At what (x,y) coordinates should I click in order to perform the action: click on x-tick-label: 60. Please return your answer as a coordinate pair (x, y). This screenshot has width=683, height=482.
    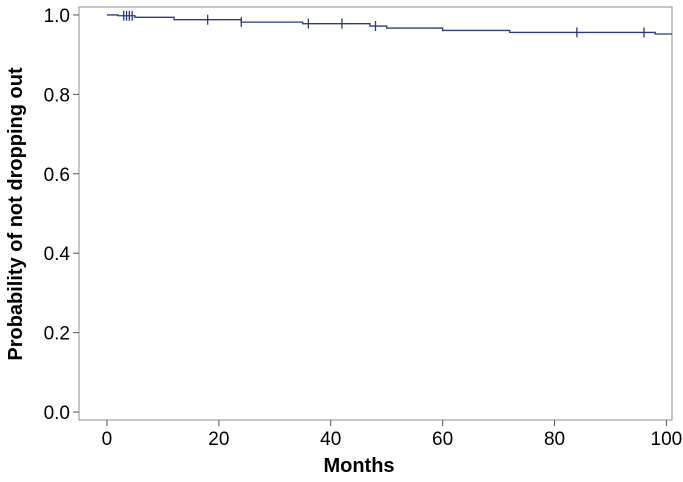
    Looking at the image, I should click on (442, 439).